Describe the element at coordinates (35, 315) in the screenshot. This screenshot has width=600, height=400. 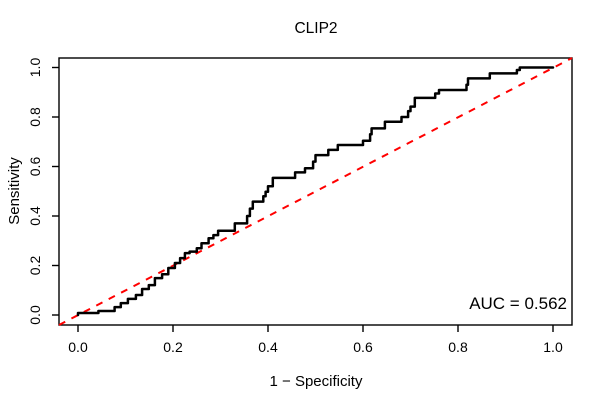
I see `y-tick-label: 0.0` at that location.